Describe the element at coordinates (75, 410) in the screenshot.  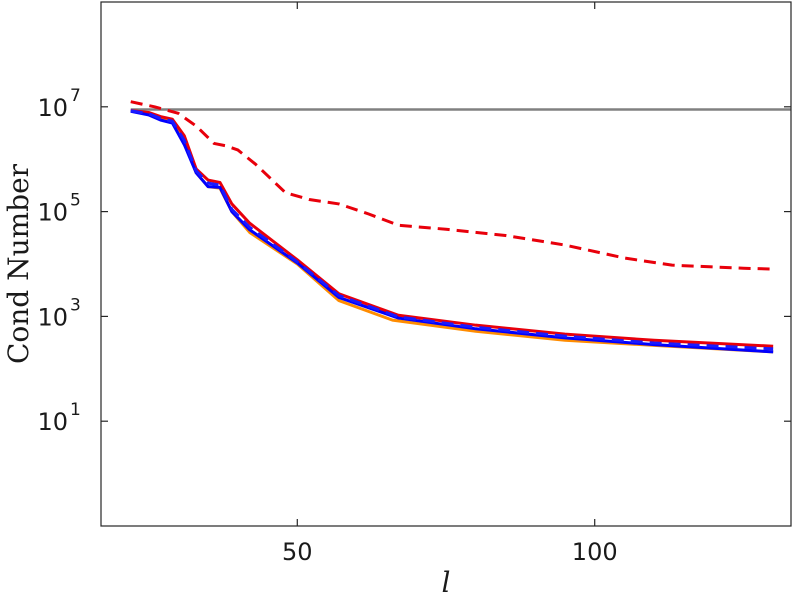
I see `y-tick-exponent: 1` at that location.